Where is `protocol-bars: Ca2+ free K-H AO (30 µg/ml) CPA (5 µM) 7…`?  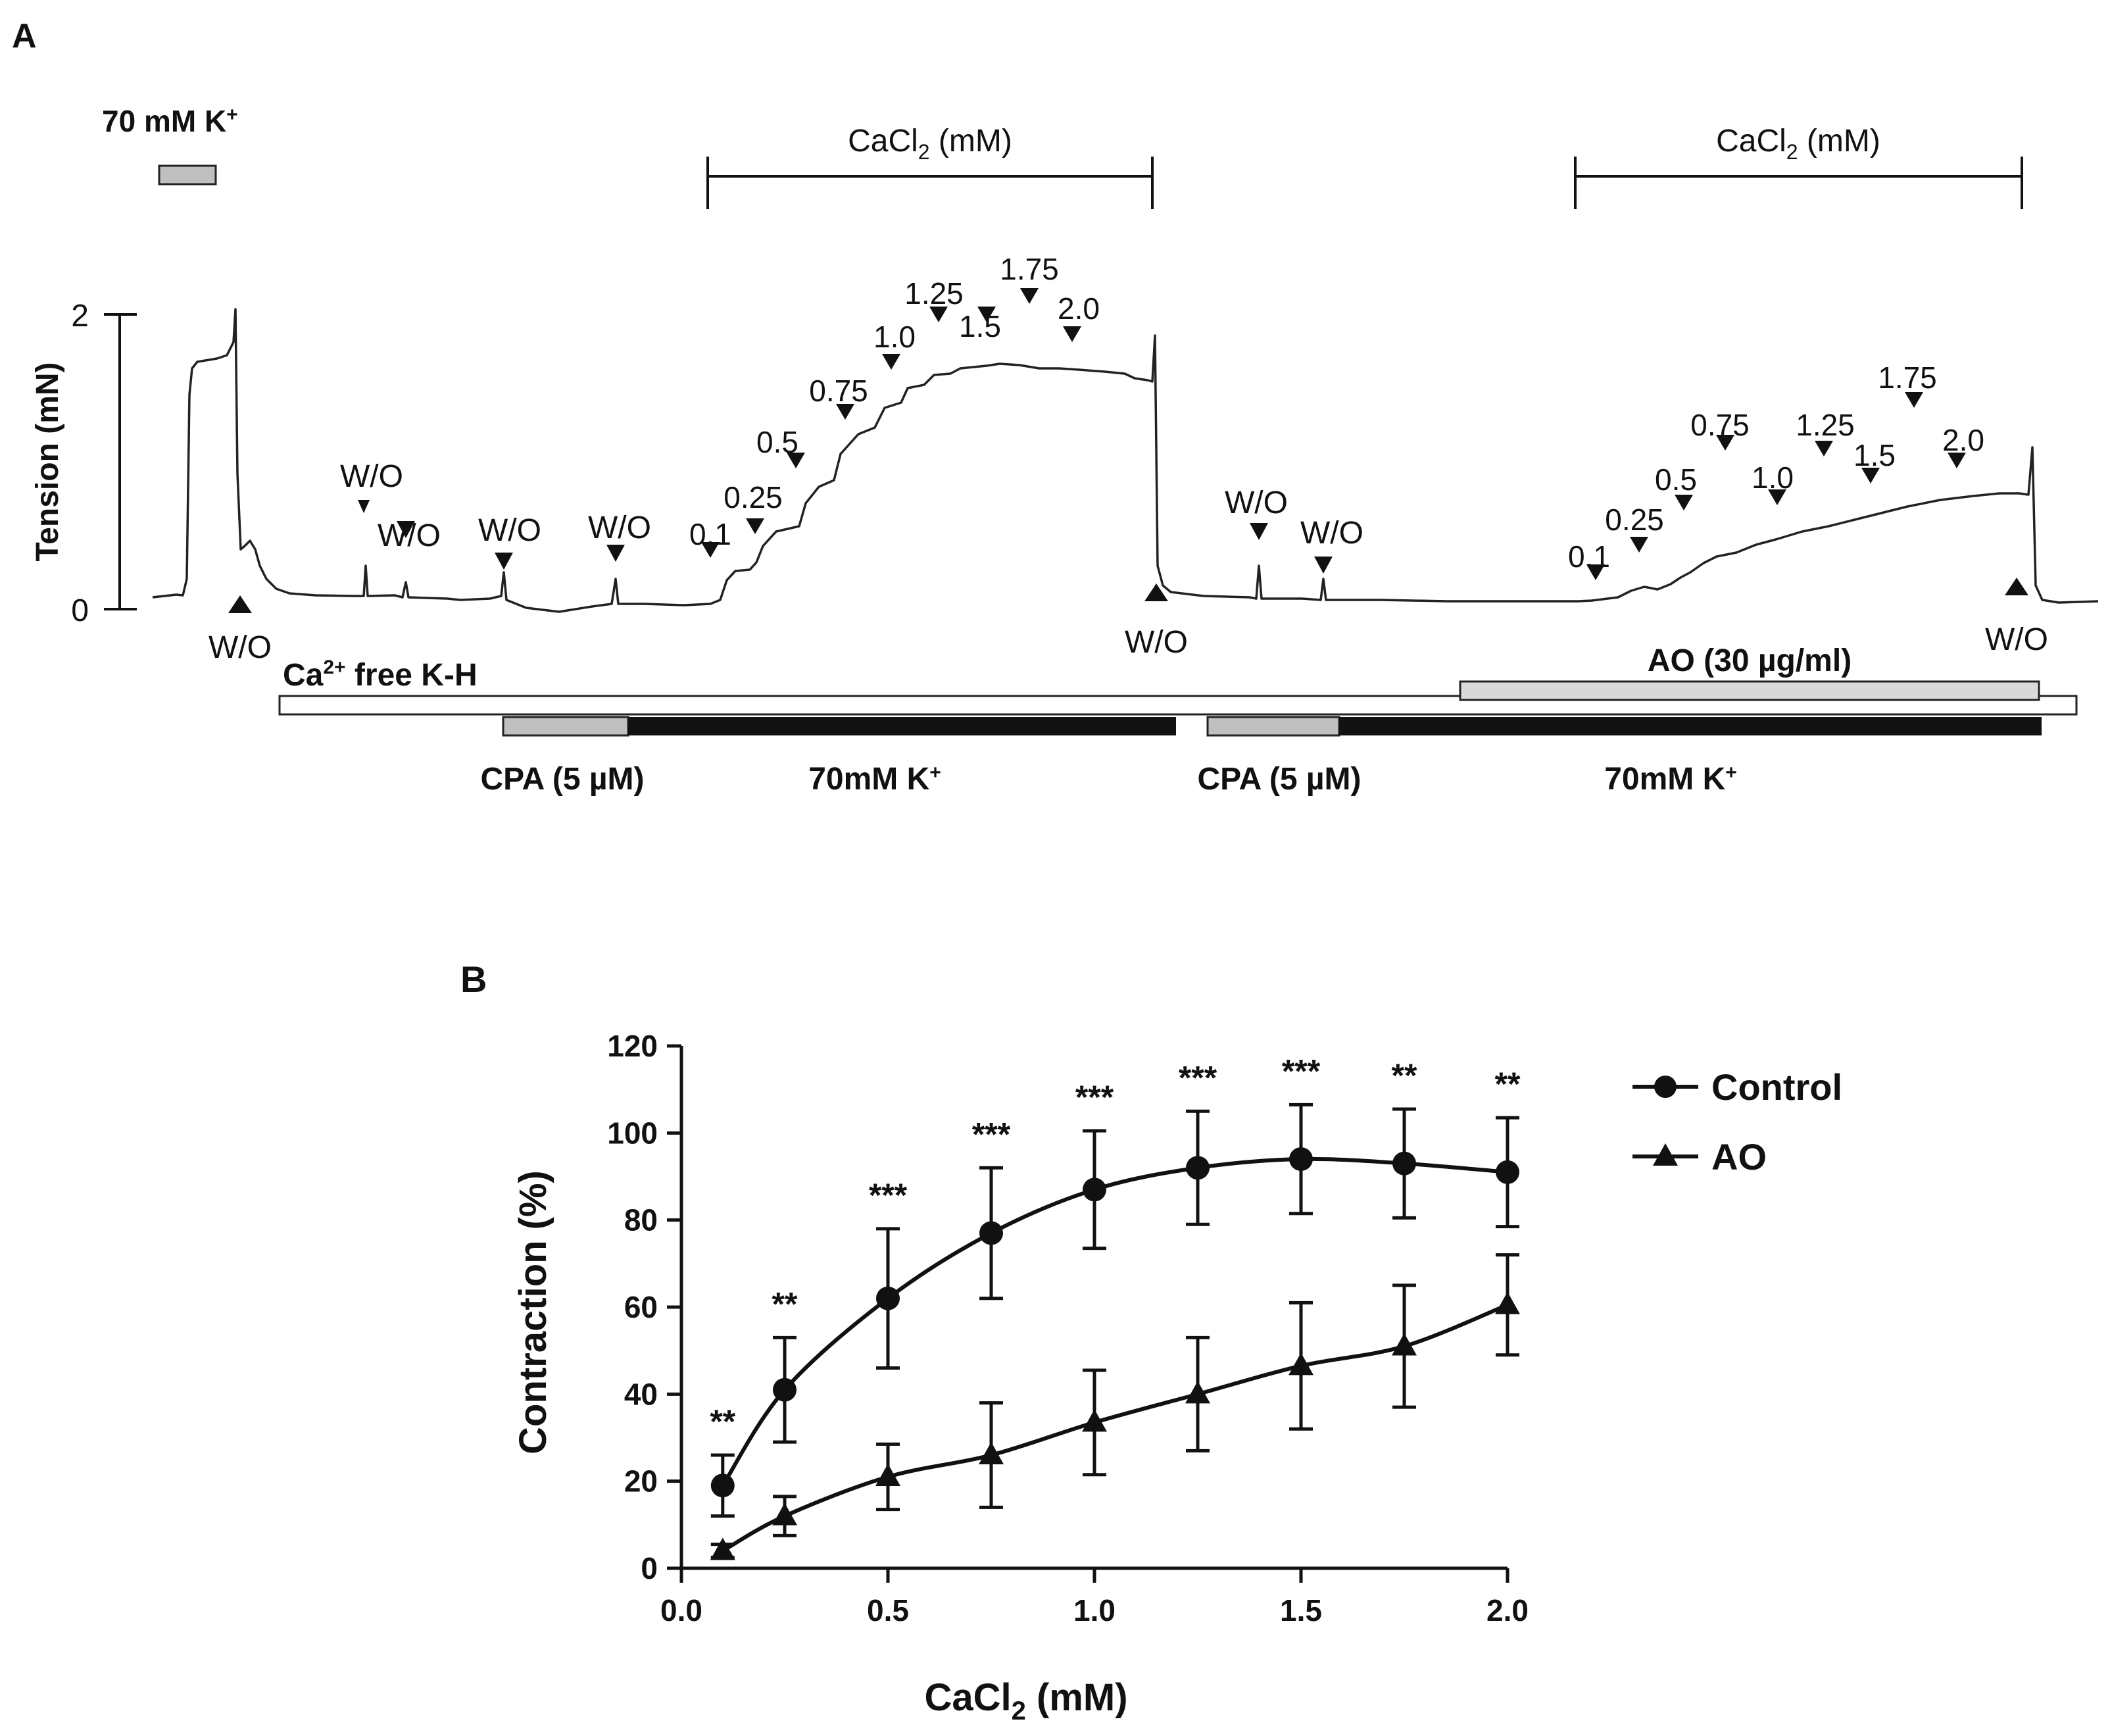 protocol-bars: Ca2+ free K-H AO (30 µg/ml) CPA (5 µM) 7… is located at coordinates (1178, 720).